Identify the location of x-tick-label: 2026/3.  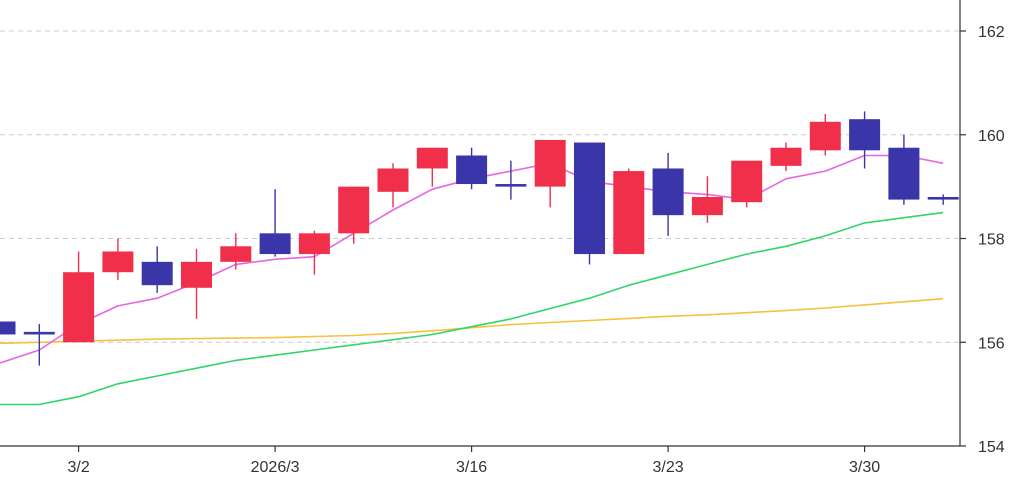
(275, 467).